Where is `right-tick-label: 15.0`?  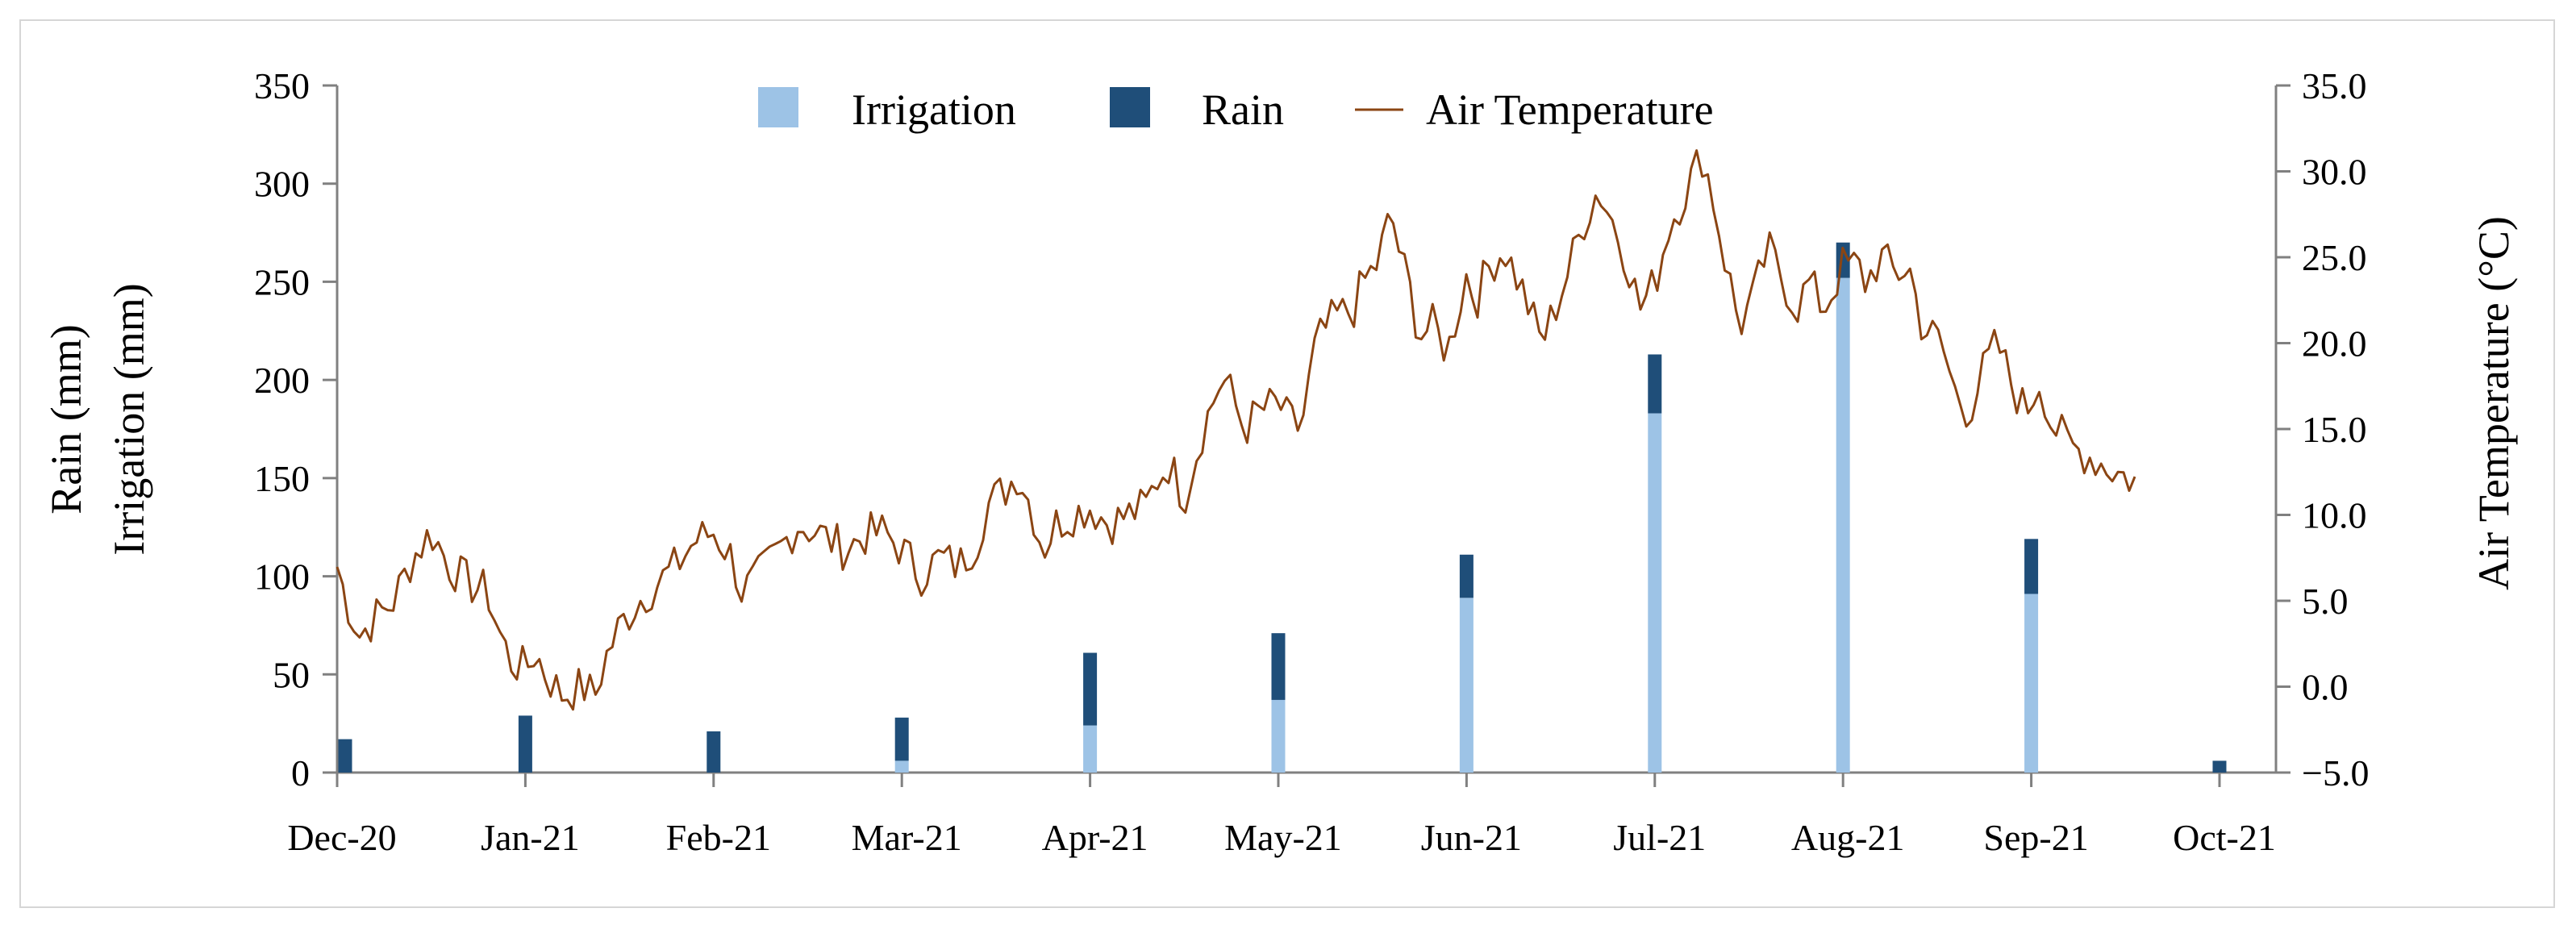 right-tick-label: 15.0 is located at coordinates (2334, 429).